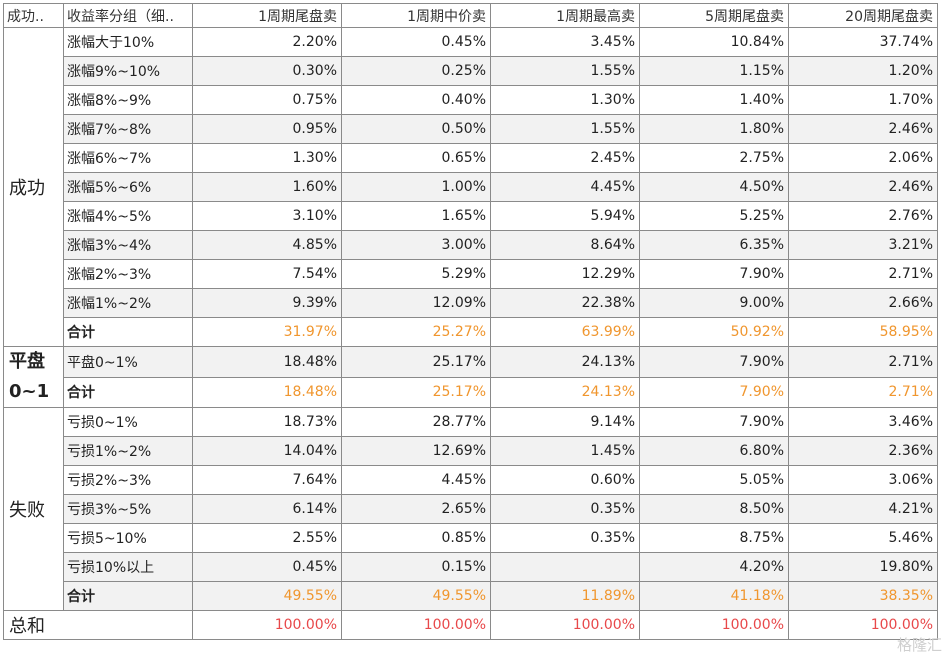 The height and width of the screenshot is (659, 948). Describe the element at coordinates (128, 15) in the screenshot. I see `subgroup-column-header: 收益率分组（细..` at that location.